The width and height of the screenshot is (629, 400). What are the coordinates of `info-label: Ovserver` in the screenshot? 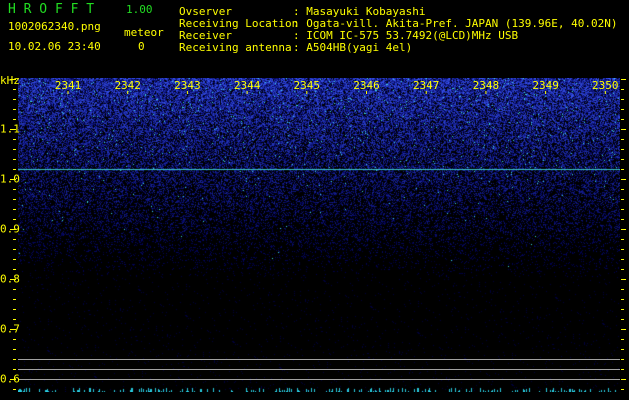 It's located at (205, 11).